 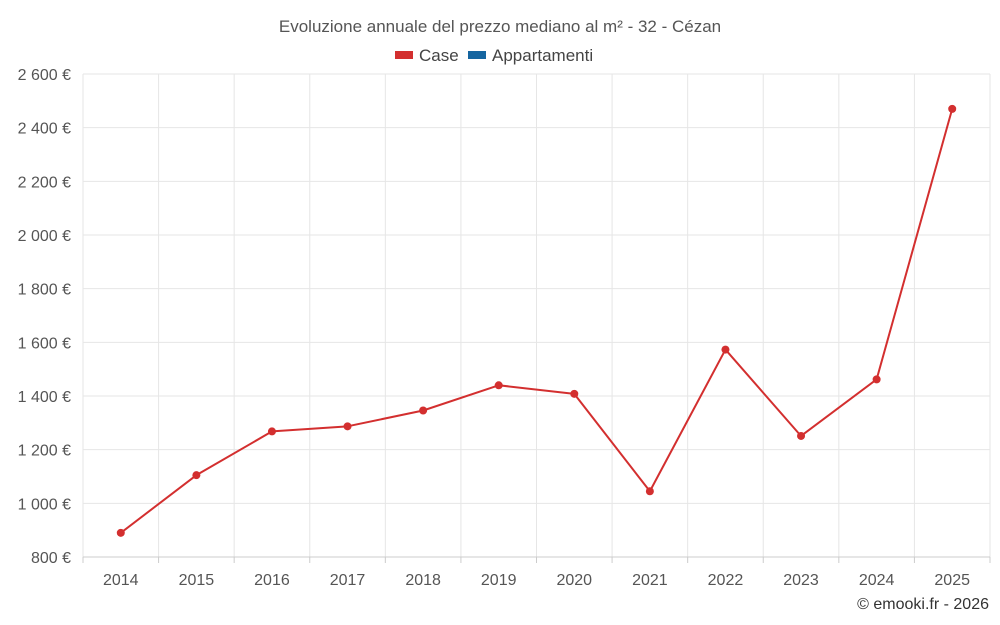 I want to click on data-point-case-2014, so click(x=120, y=532).